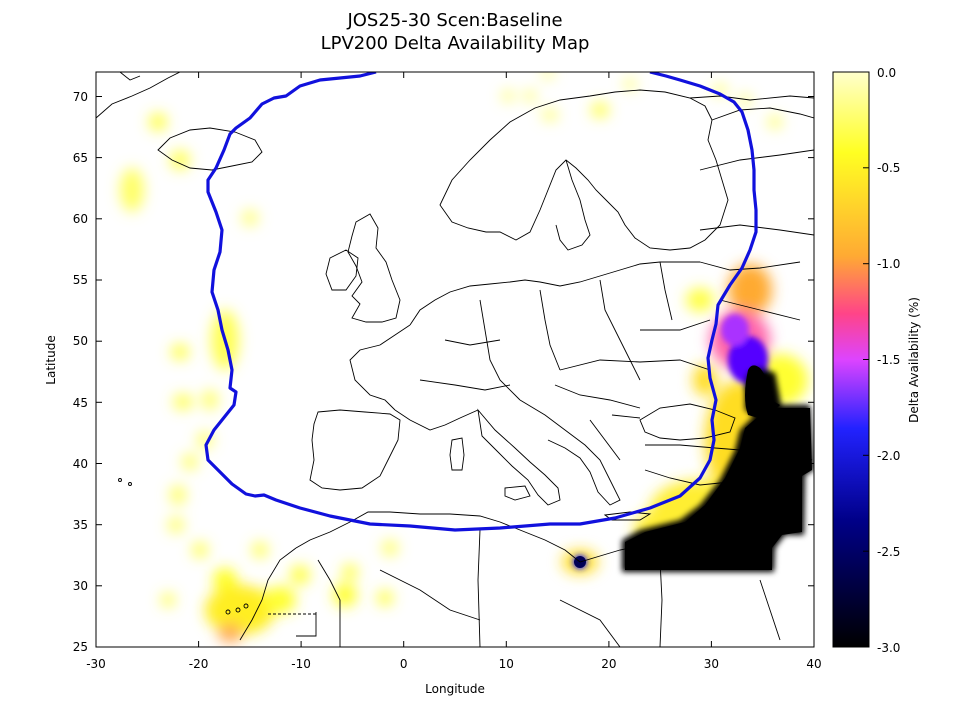 This screenshot has height=720, width=960. I want to click on colorbar-tick: -2.0, so click(888, 456).